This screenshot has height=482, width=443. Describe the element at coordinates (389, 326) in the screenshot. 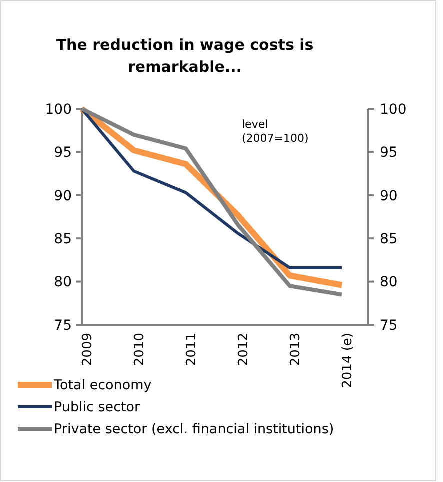

I see `y2-tick-label: 75` at that location.